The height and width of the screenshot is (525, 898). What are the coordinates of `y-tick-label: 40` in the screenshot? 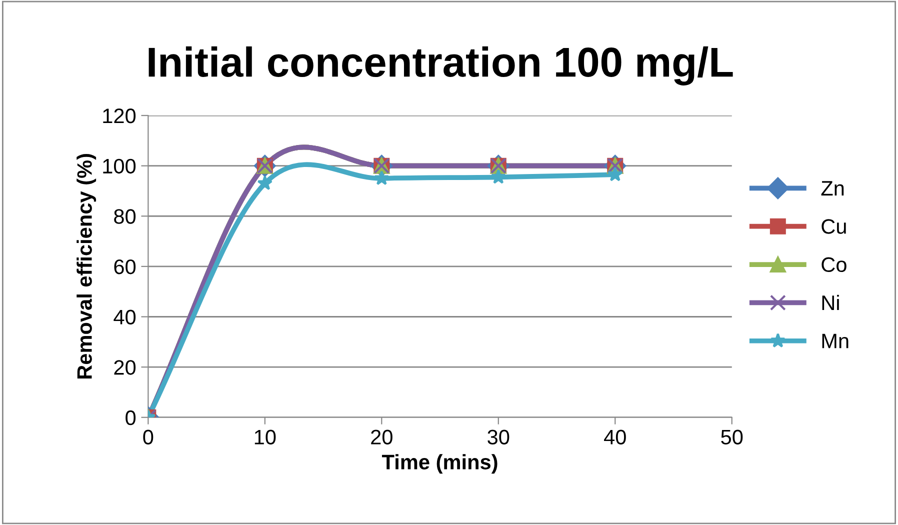 It's located at (125, 317).